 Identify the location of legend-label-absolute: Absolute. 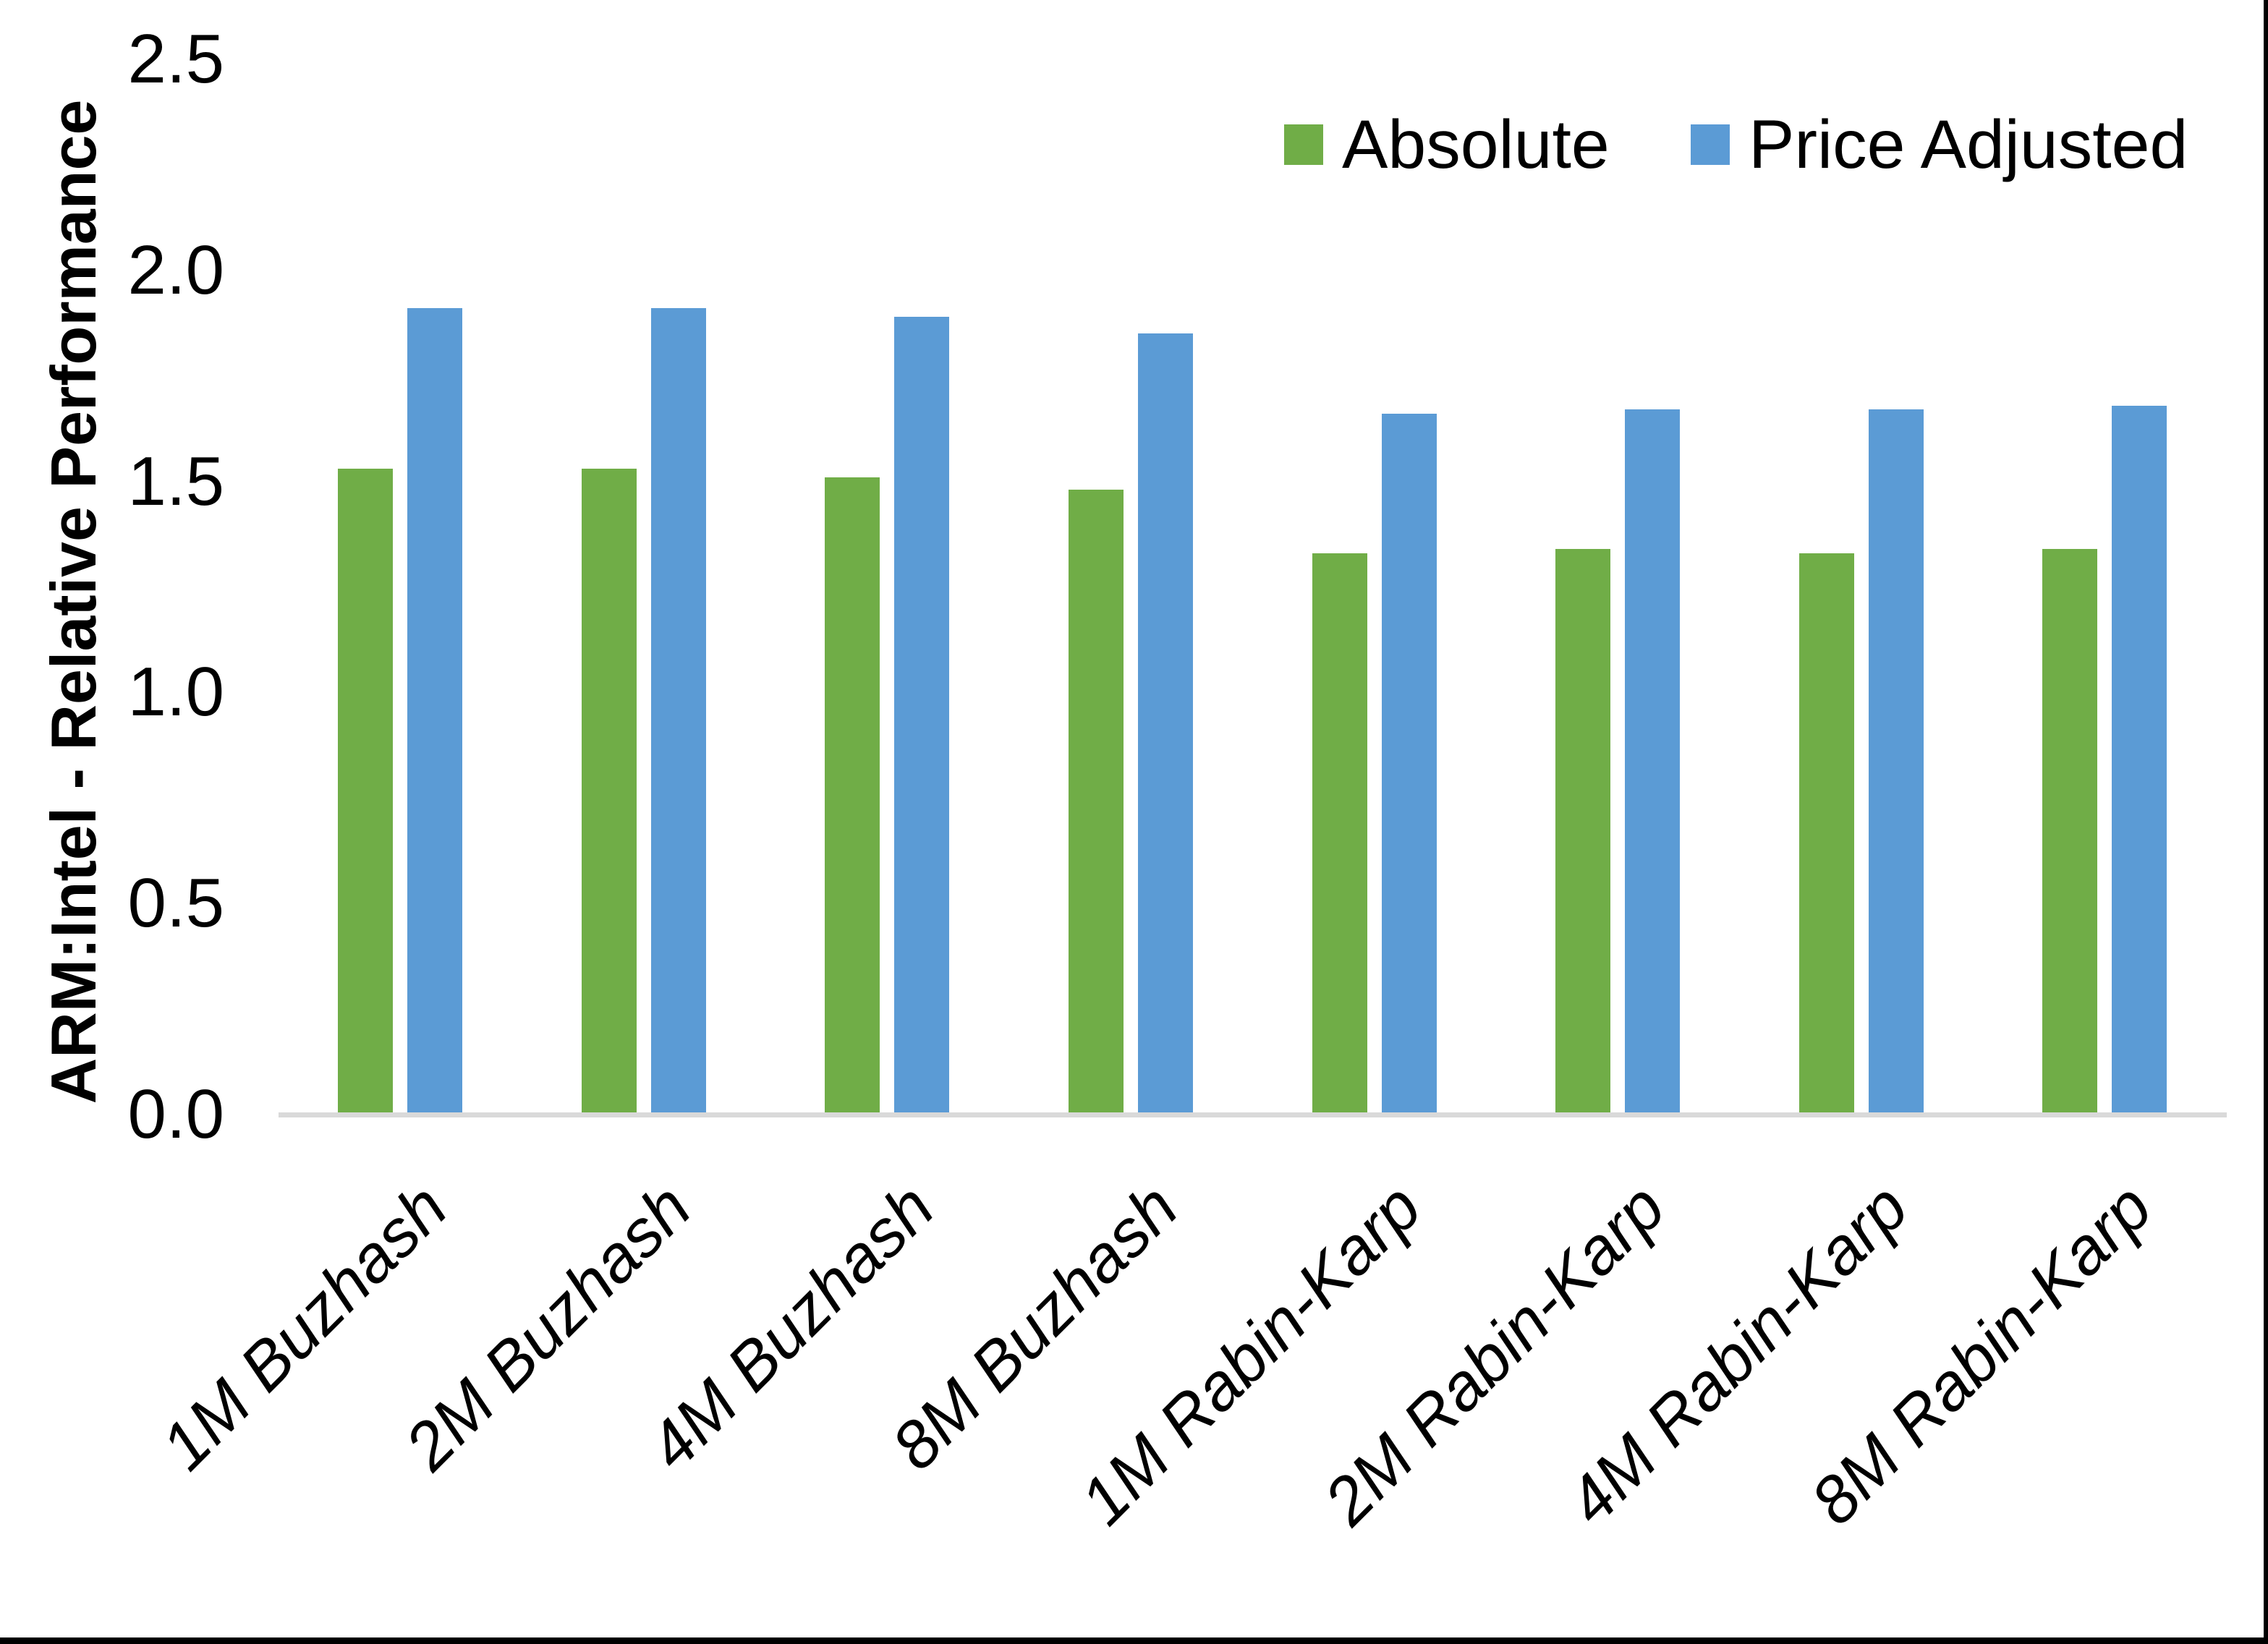
(1476, 144).